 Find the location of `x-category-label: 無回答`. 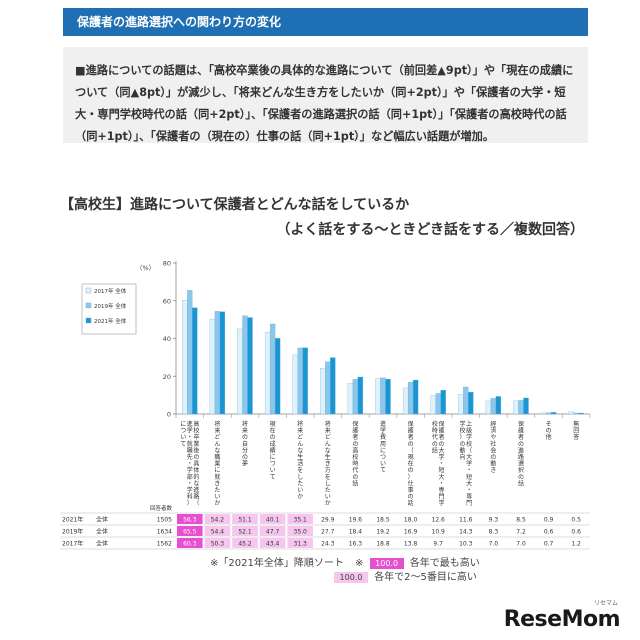

x-category-label: 無回答 is located at coordinates (576, 430).